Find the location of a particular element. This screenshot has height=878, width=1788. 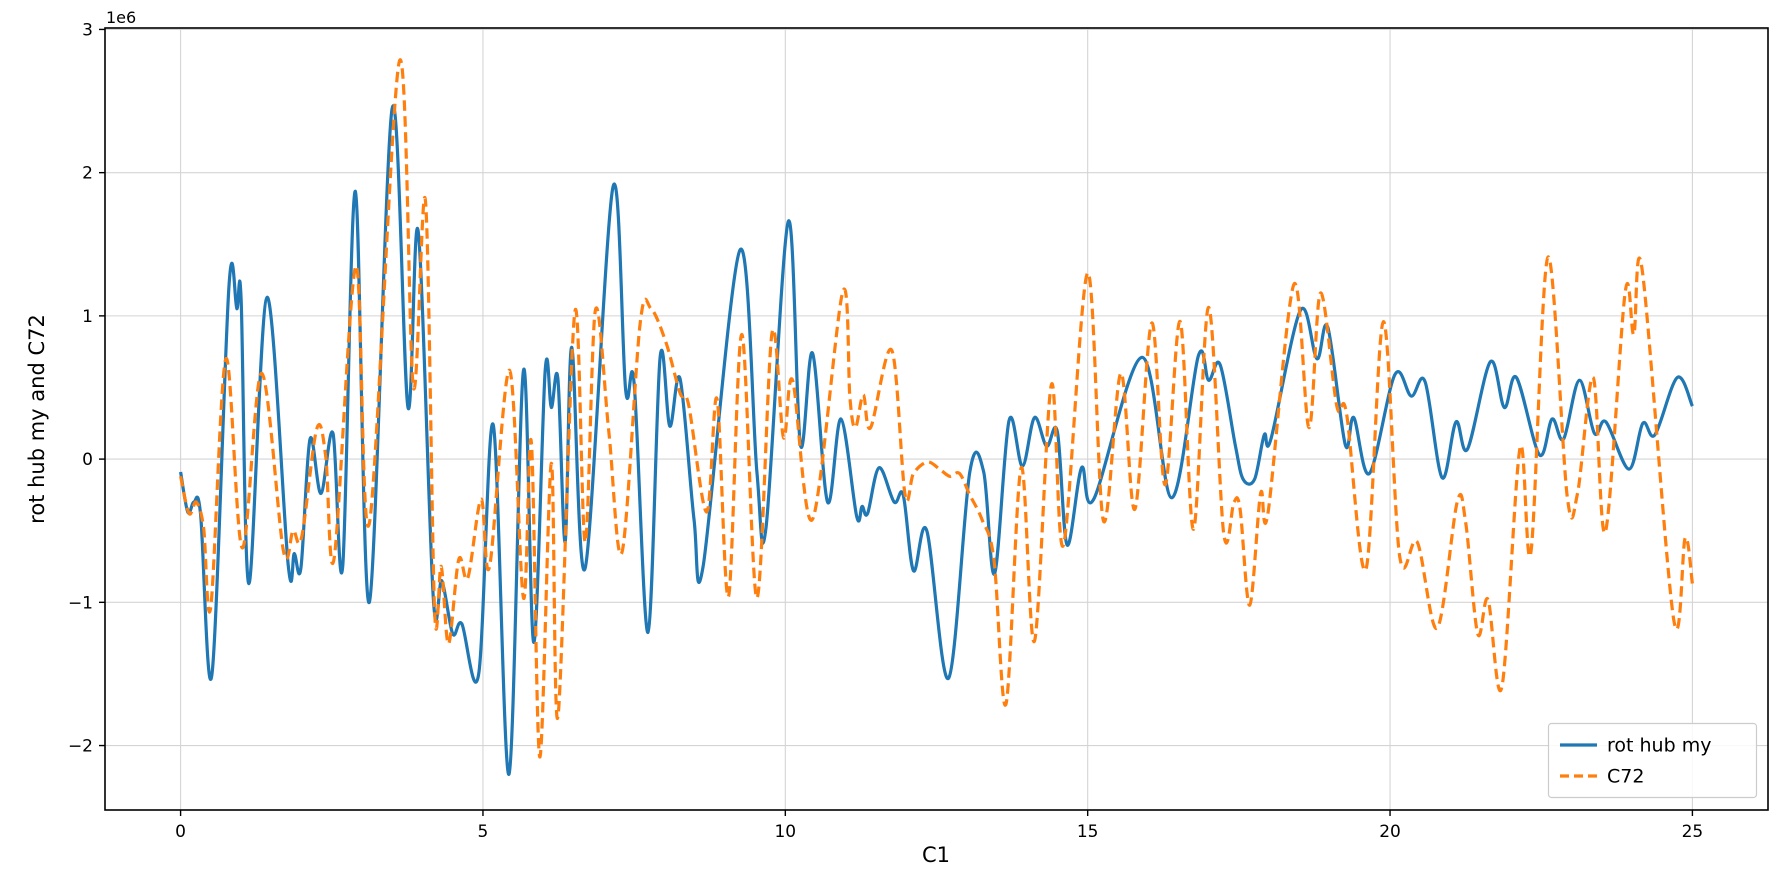

x-tick-label: 0 is located at coordinates (180, 832).